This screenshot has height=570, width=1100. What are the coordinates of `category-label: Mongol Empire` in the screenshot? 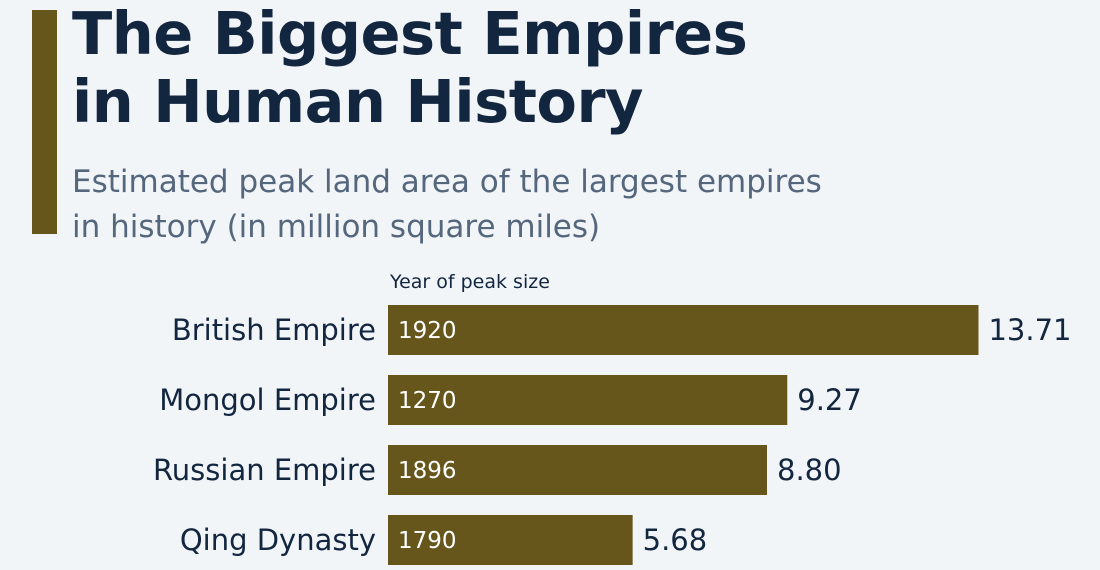 It's located at (267, 400).